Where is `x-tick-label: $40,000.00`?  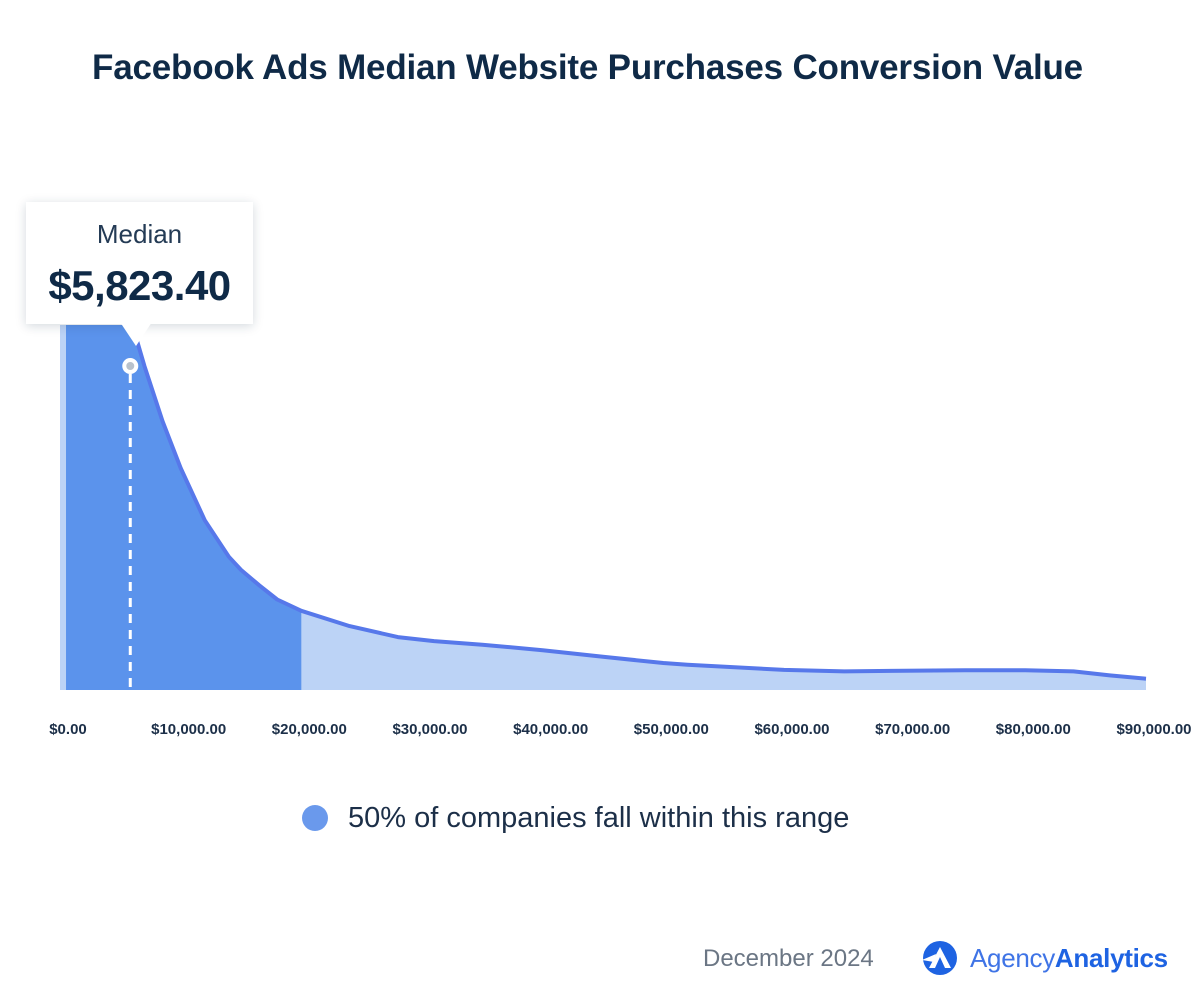
x-tick-label: $40,000.00 is located at coordinates (550, 729).